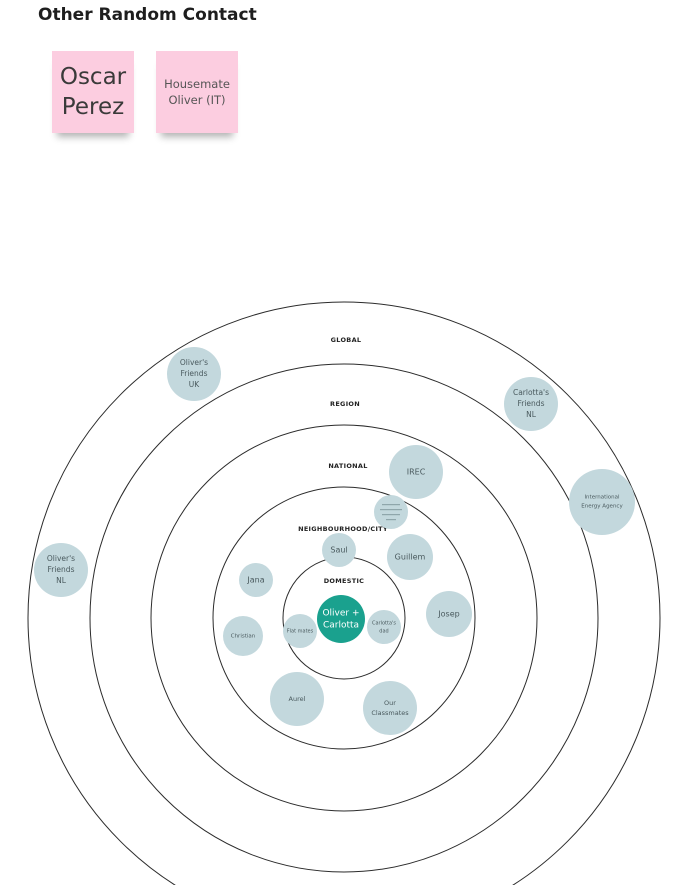  What do you see at coordinates (341, 626) in the screenshot?
I see `node-label: Carlotta` at bounding box center [341, 626].